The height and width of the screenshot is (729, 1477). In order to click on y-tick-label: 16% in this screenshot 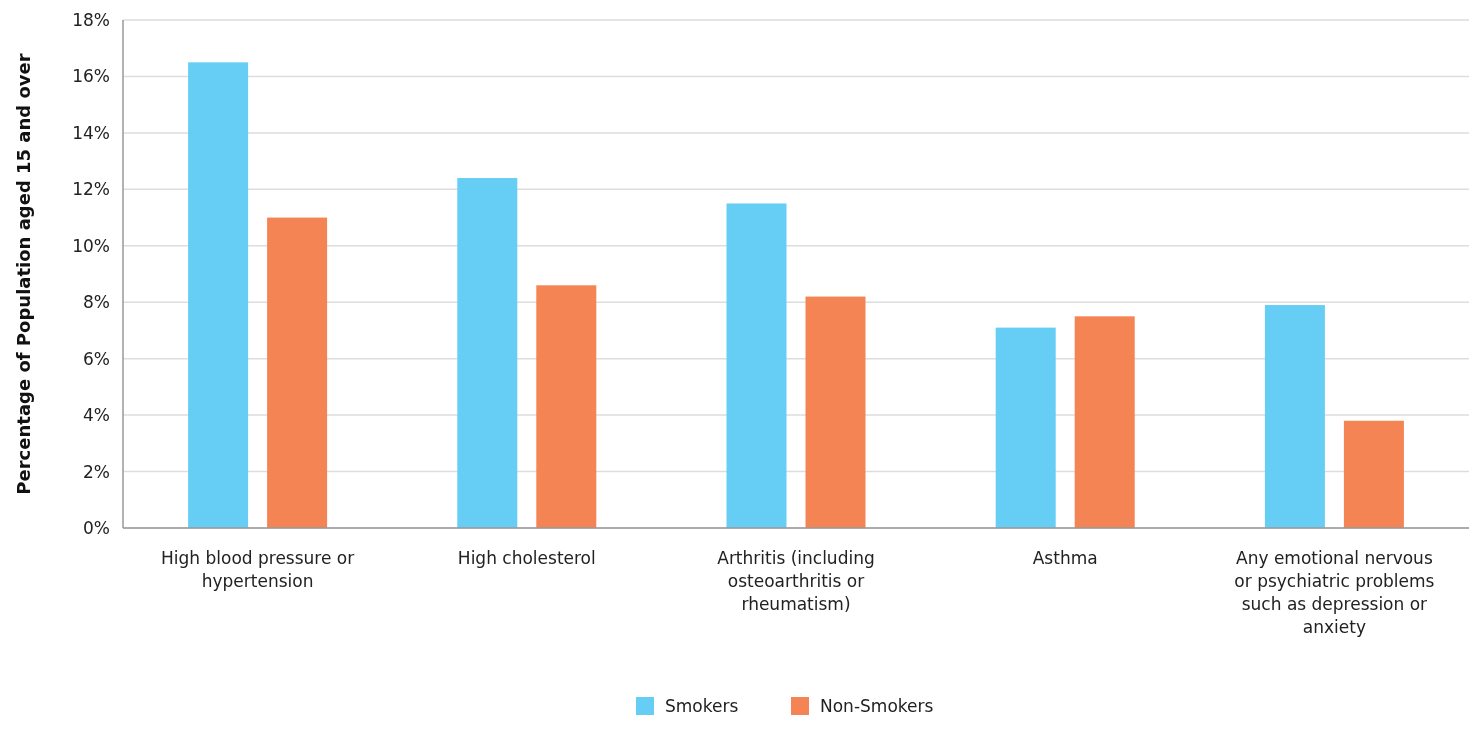, I will do `click(91, 76)`.